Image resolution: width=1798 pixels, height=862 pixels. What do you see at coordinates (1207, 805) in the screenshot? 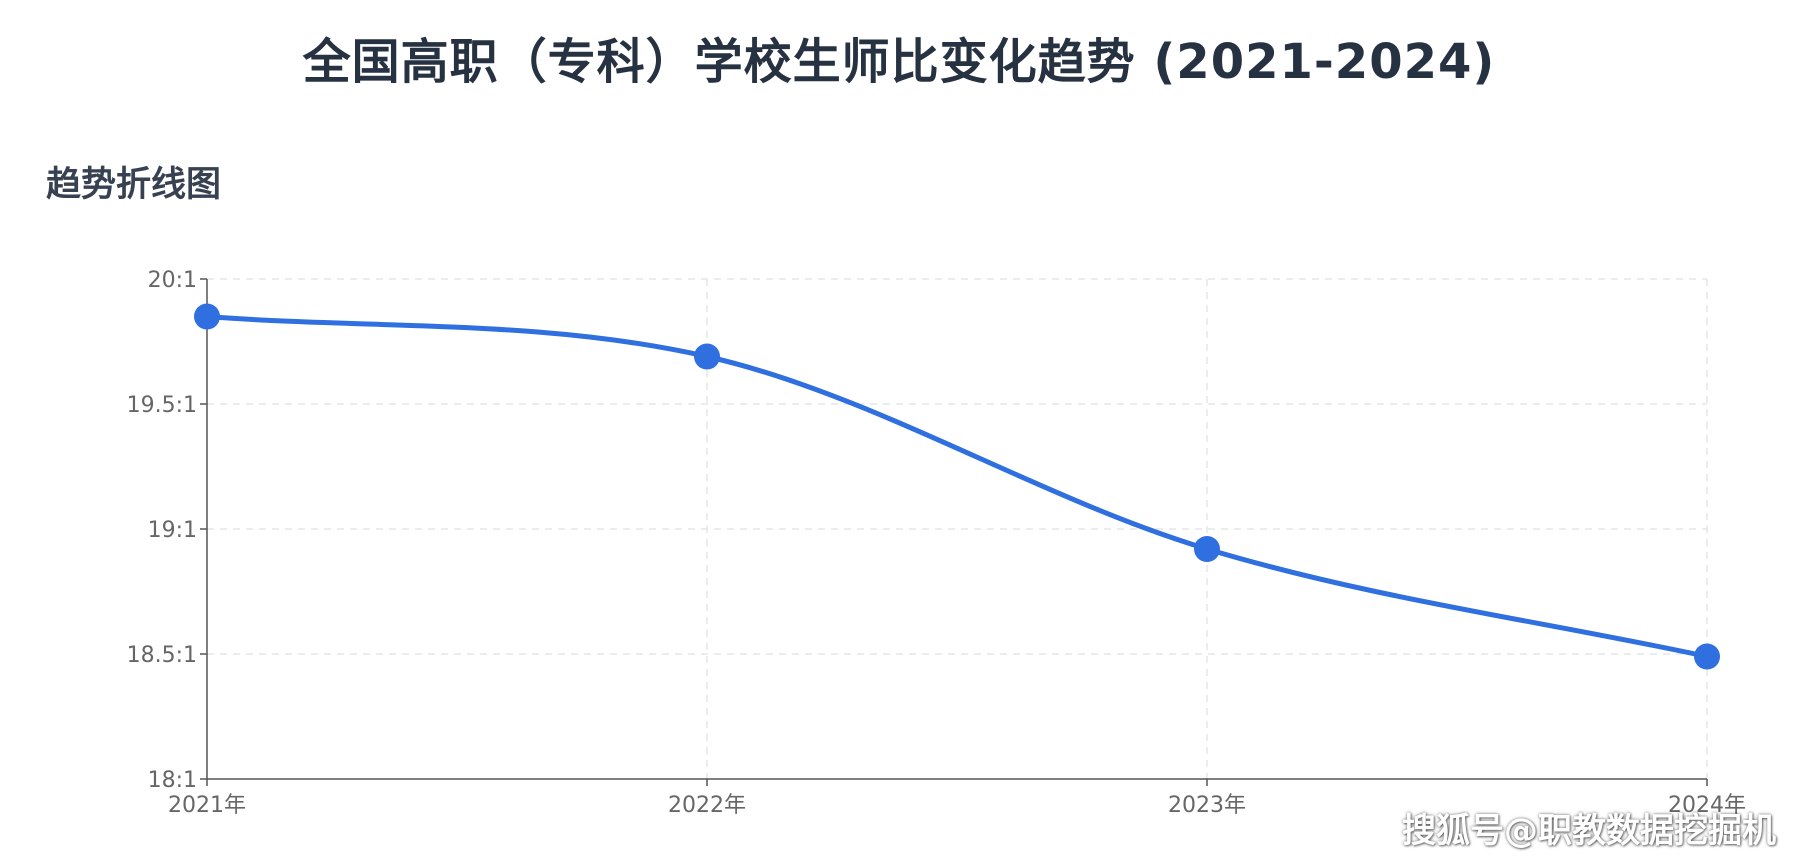
I see `x-tick-label: 2023年` at bounding box center [1207, 805].